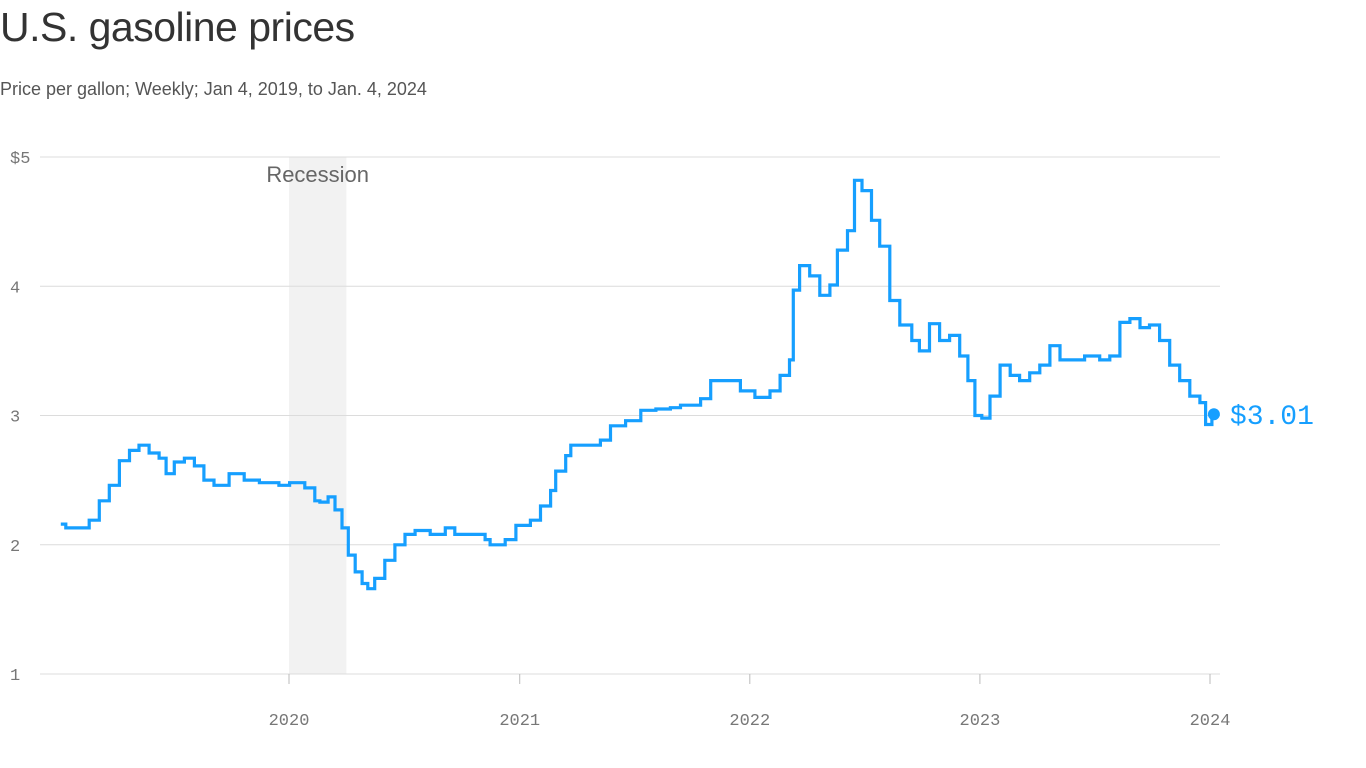 Image resolution: width=1366 pixels, height=768 pixels. Describe the element at coordinates (20, 159) in the screenshot. I see `y-tick-label: $5` at that location.